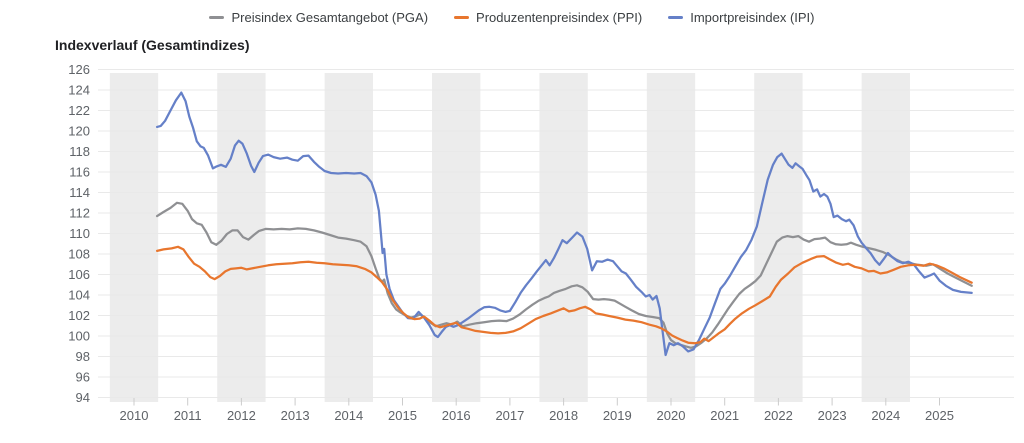  I want to click on legend-item-ipi: Importpreisindex (IPI), so click(741, 17).